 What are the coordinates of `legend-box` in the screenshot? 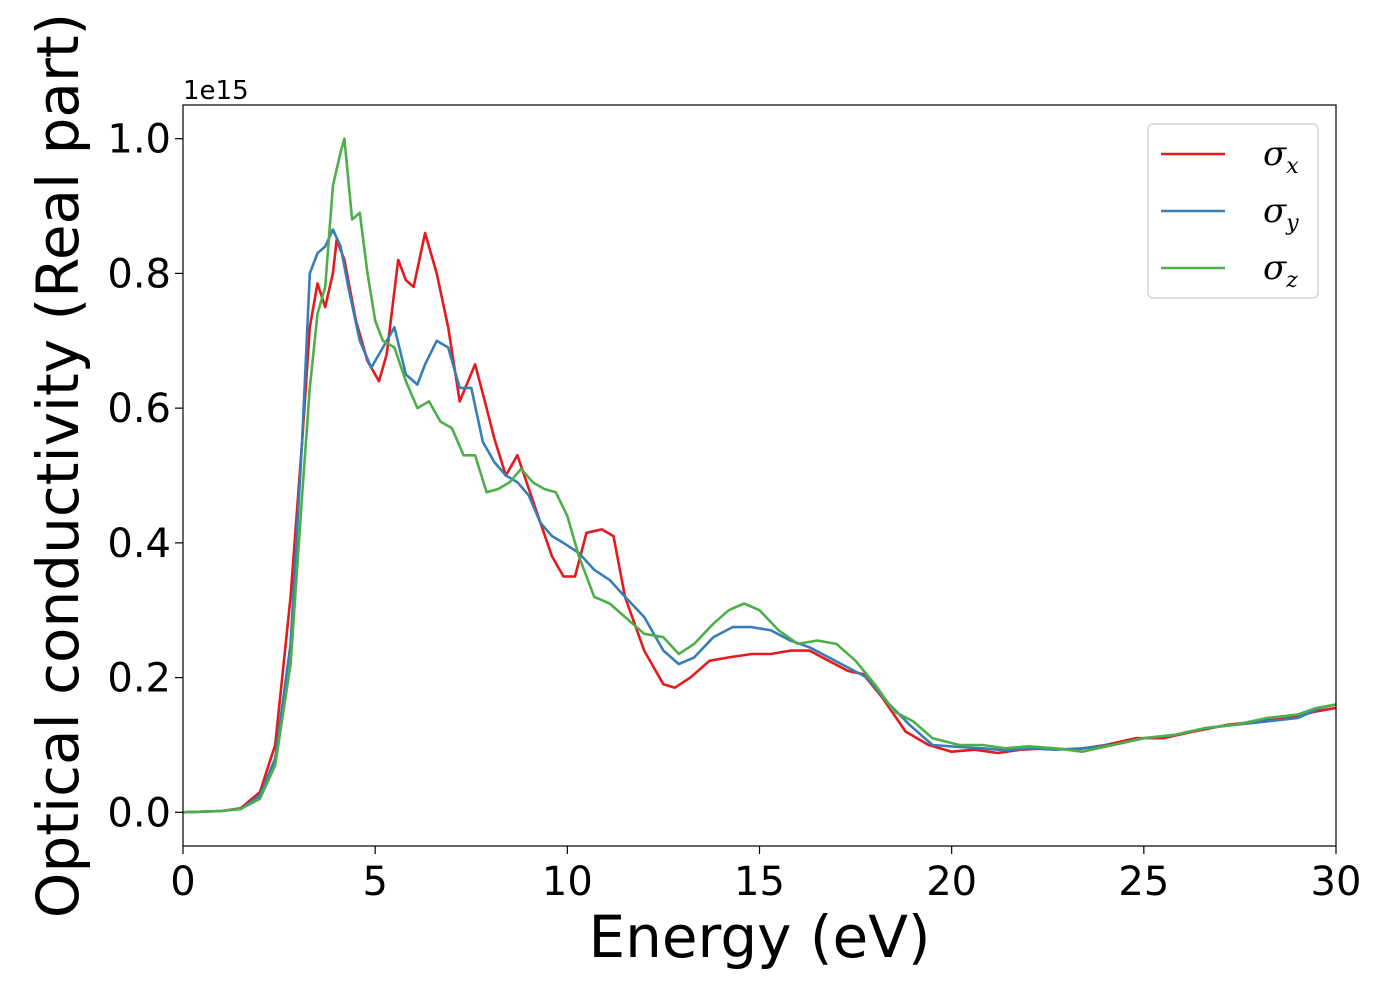 It's located at (1233, 211).